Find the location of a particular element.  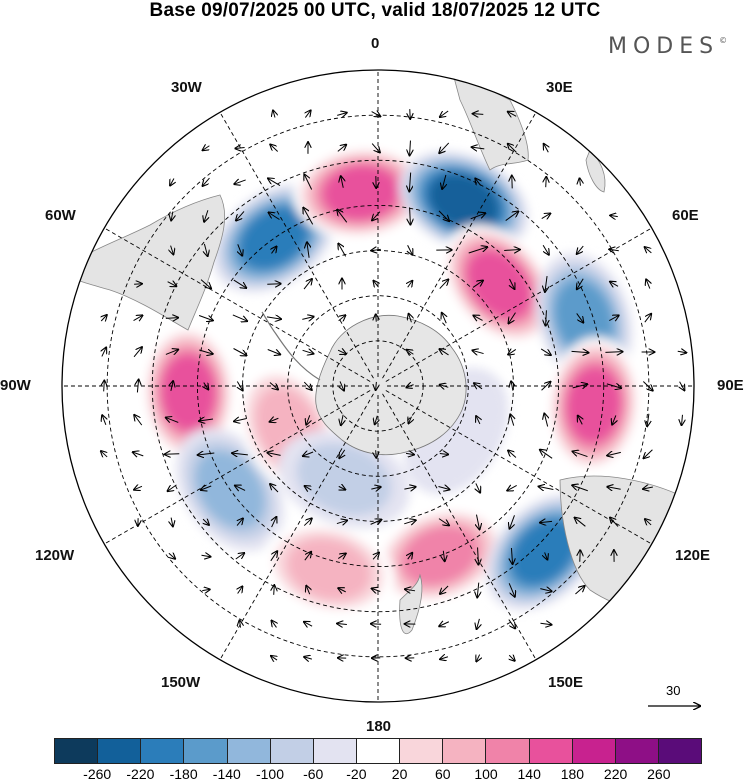

lon-label-120e: 120E is located at coordinates (693, 555).